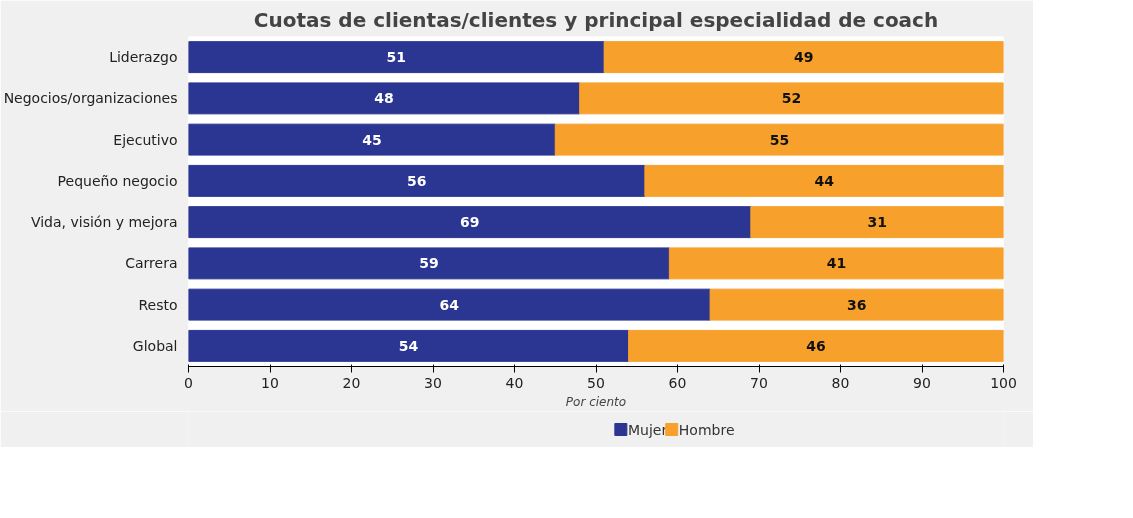 The image size is (1133, 518). What do you see at coordinates (514, 382) in the screenshot?
I see `x-tick-label: 40` at bounding box center [514, 382].